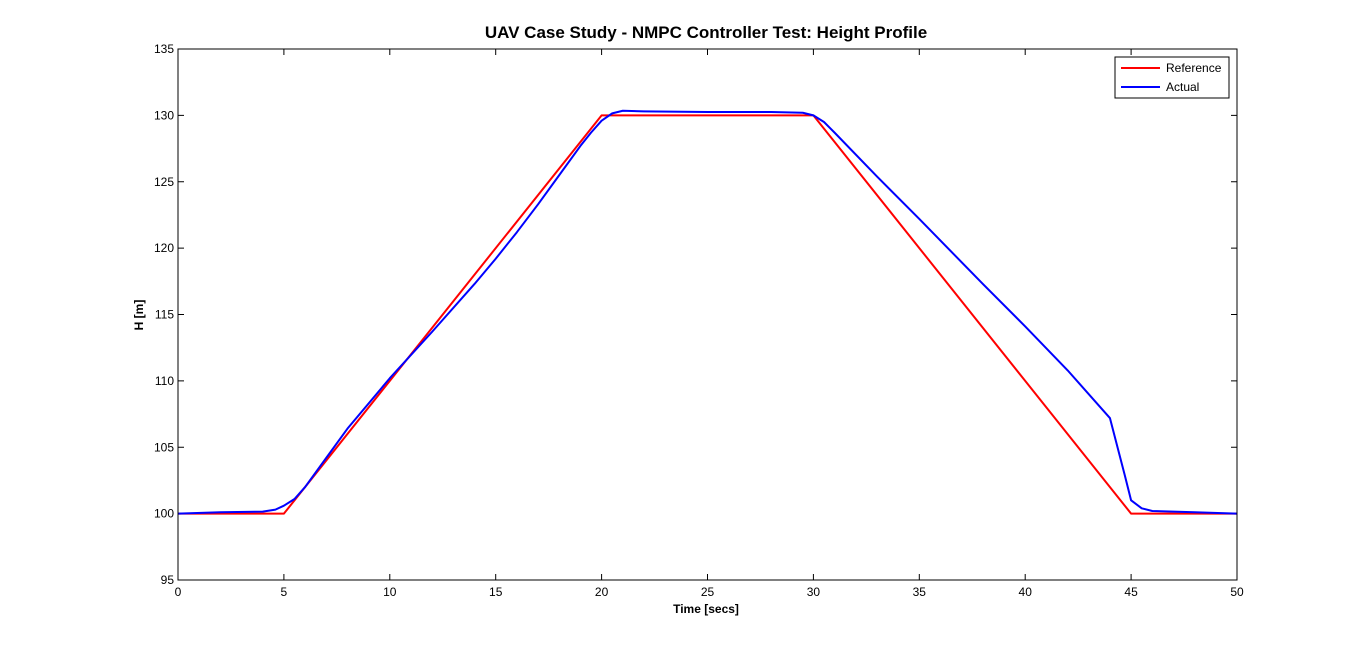 This screenshot has width=1367, height=657. Describe the element at coordinates (164, 248) in the screenshot. I see `y-tick-label: 120` at that location.